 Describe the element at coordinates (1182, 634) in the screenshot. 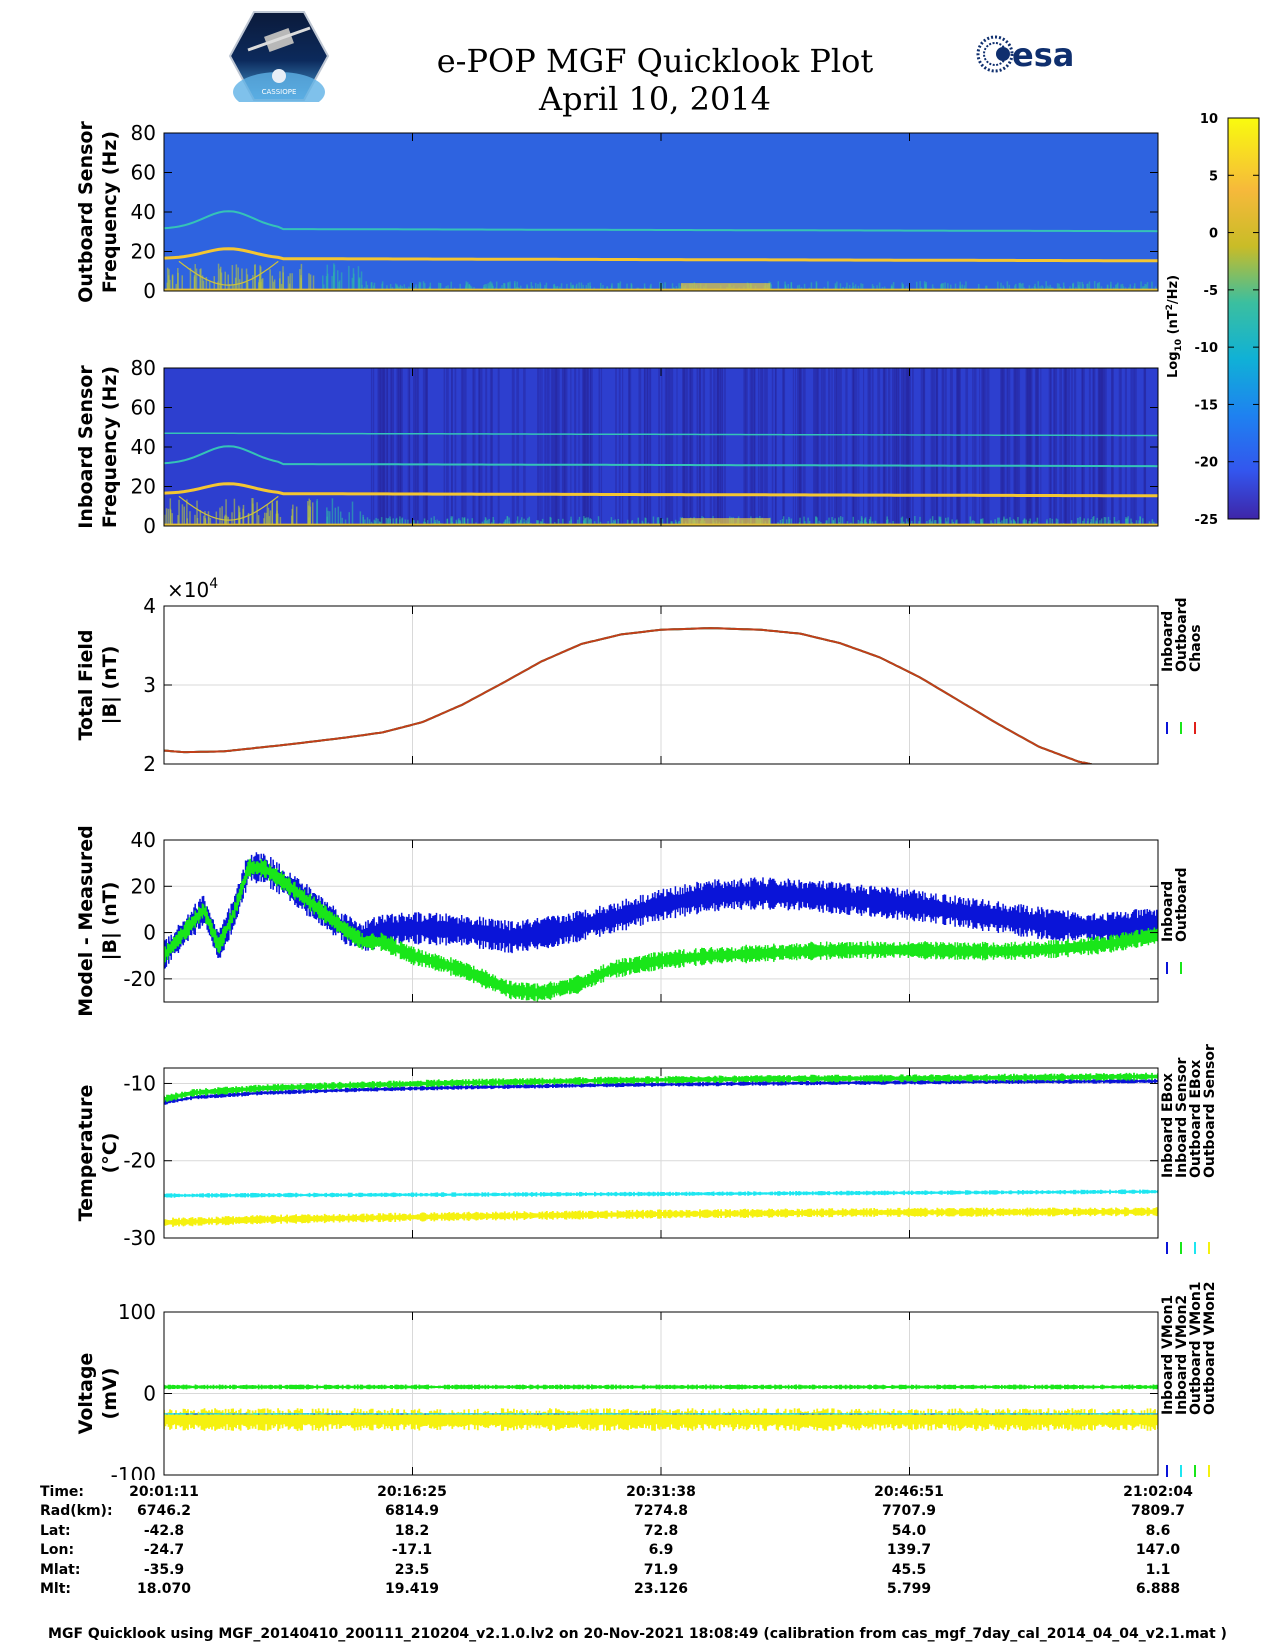

I see `legend-label: Outboard` at that location.